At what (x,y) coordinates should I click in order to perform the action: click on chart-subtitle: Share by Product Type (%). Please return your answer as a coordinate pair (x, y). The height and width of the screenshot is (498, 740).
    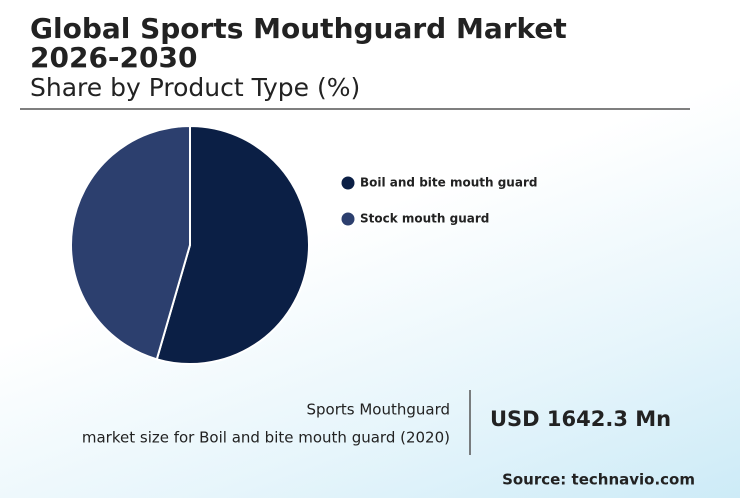
    Looking at the image, I should click on (195, 87).